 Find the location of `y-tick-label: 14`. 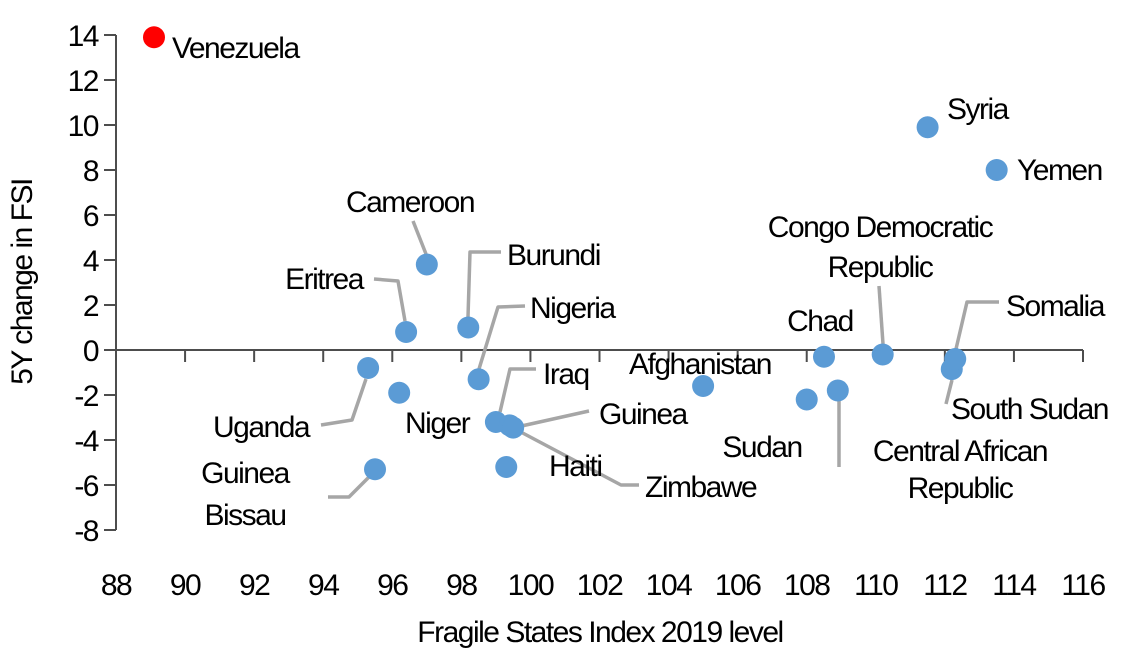

y-tick-label: 14 is located at coordinates (83, 36).